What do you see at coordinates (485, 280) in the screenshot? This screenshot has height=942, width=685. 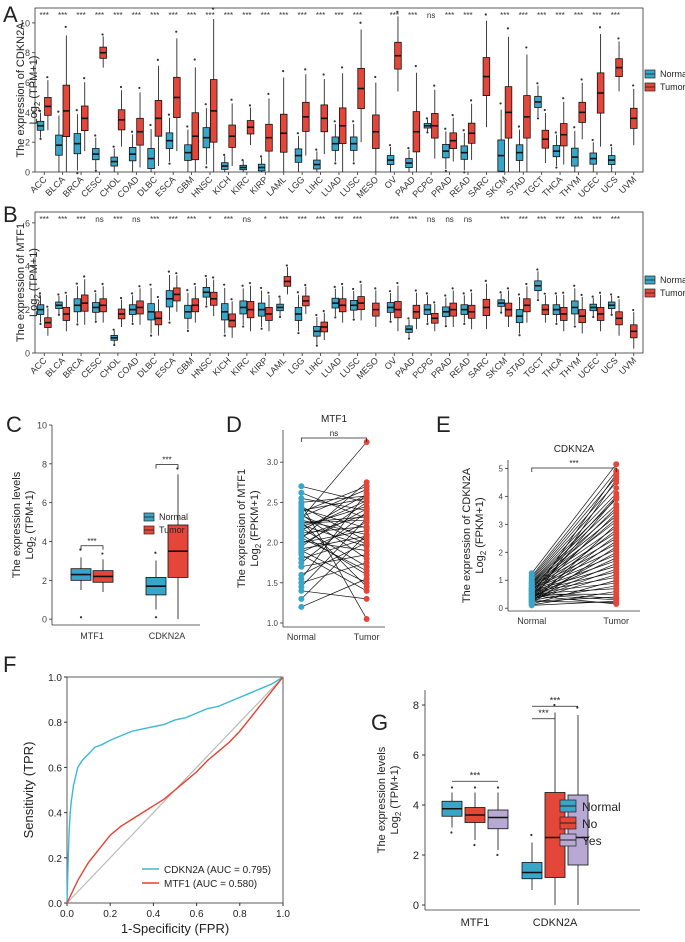 I see `box-tumor-SARC-outlier` at bounding box center [485, 280].